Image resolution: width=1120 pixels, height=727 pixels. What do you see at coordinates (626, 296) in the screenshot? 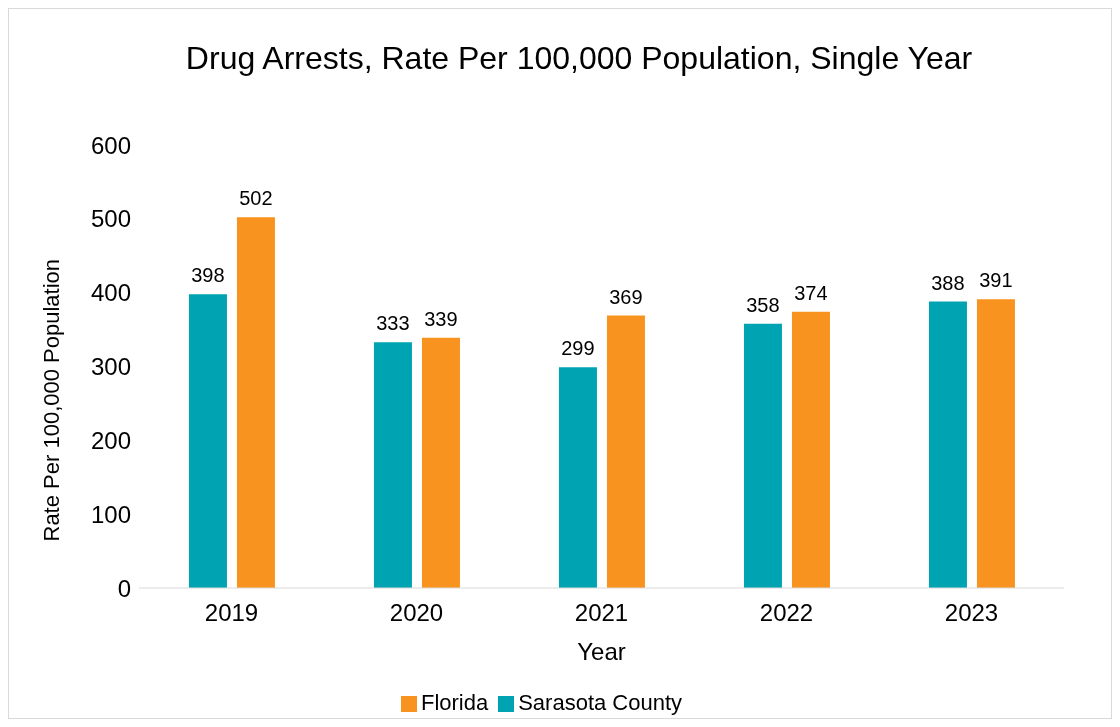
I see `data-label: 369` at bounding box center [626, 296].